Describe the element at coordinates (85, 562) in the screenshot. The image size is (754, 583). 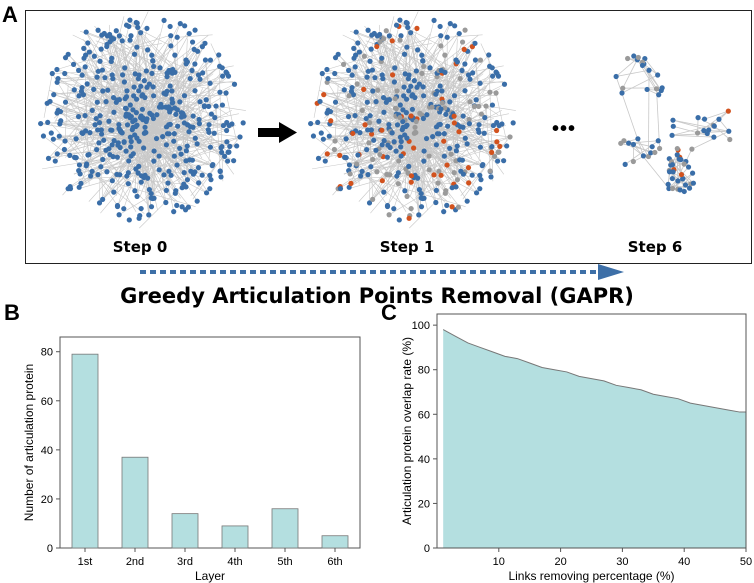
I see `x-tick-label: 1st` at that location.